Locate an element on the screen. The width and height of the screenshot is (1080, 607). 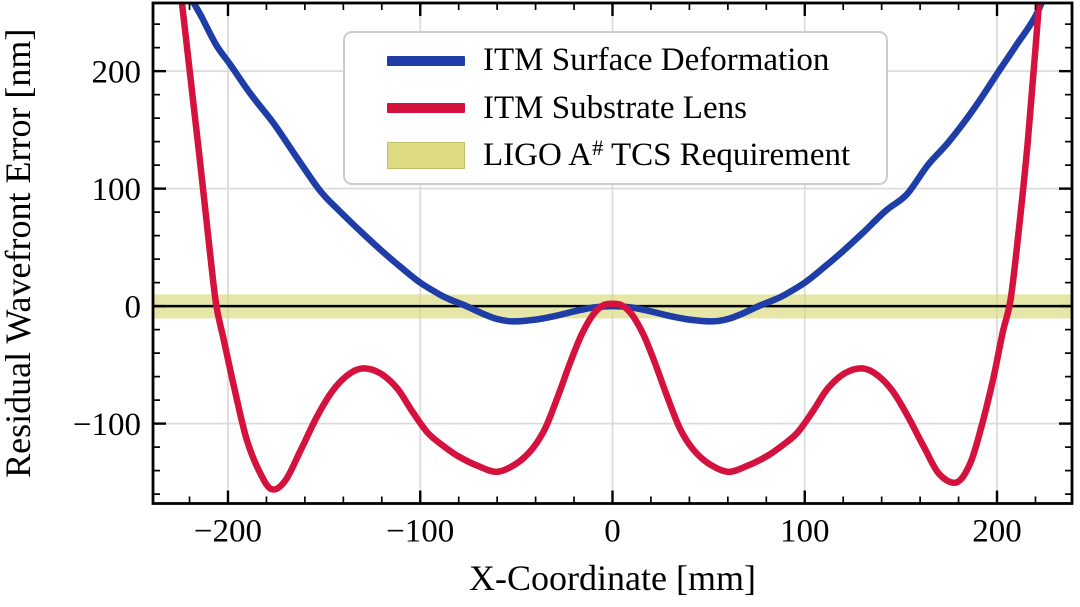
x-tick-label: −200 is located at coordinates (228, 532).